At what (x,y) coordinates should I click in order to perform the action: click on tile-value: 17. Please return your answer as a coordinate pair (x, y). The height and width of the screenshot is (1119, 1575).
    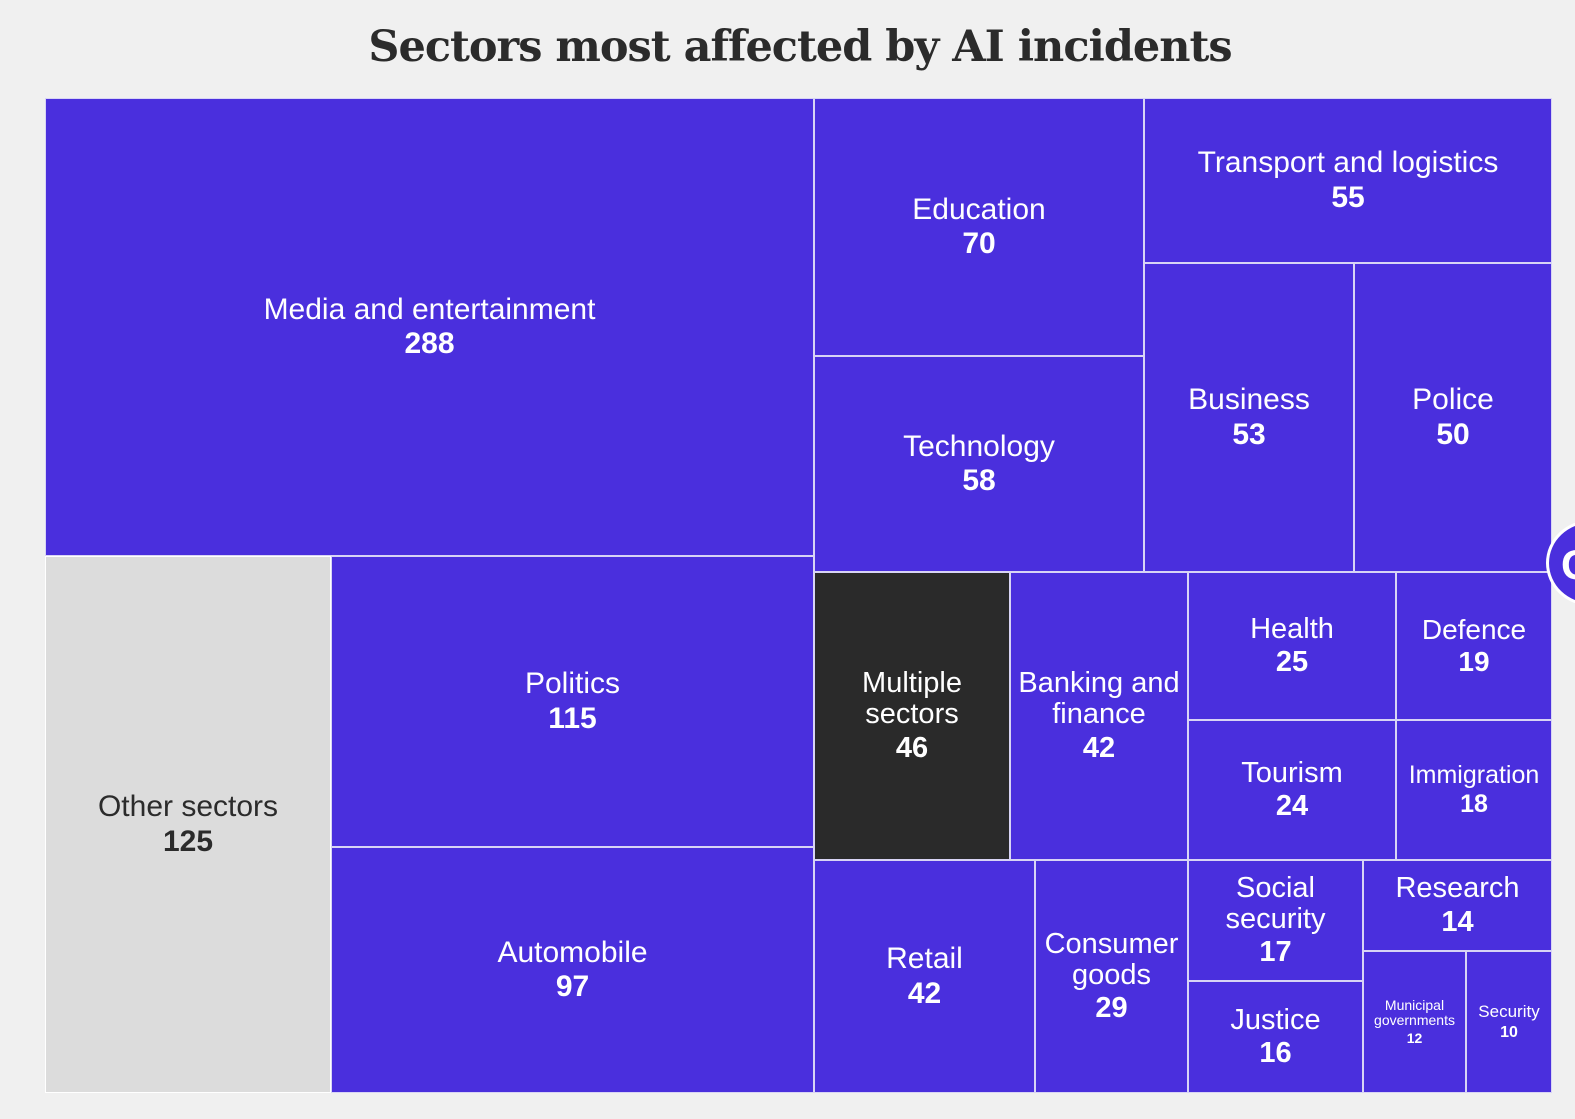
    Looking at the image, I should click on (1275, 952).